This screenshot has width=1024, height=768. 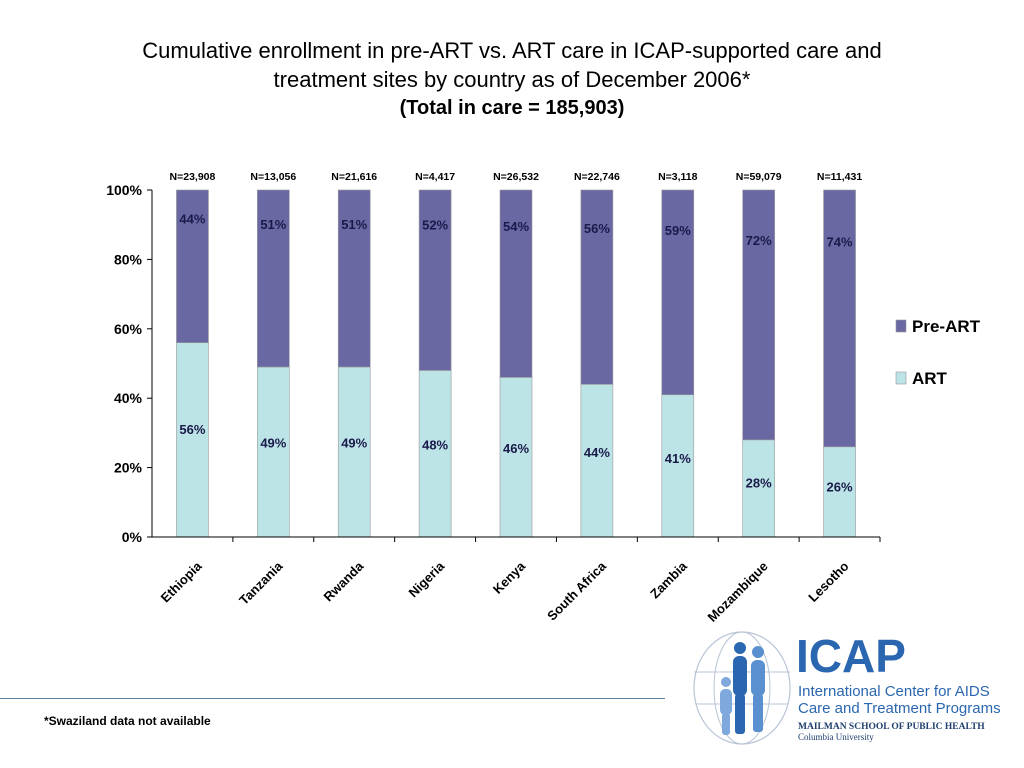 What do you see at coordinates (759, 483) in the screenshot?
I see `data-label-art-7: 28%` at bounding box center [759, 483].